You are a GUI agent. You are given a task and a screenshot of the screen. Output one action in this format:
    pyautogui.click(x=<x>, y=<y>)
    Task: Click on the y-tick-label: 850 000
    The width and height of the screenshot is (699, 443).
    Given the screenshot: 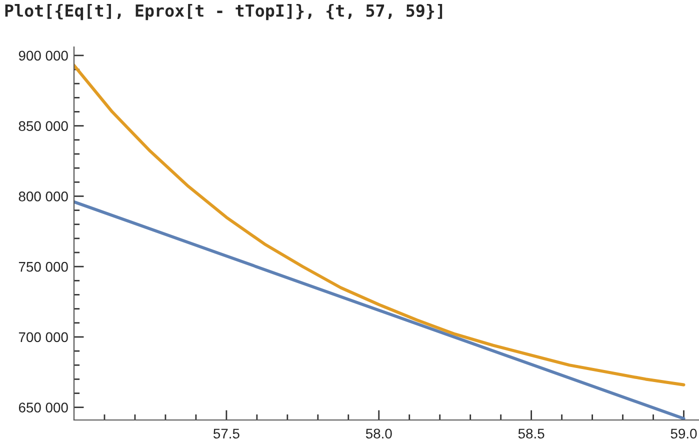 What is the action you would take?
    pyautogui.click(x=43, y=126)
    